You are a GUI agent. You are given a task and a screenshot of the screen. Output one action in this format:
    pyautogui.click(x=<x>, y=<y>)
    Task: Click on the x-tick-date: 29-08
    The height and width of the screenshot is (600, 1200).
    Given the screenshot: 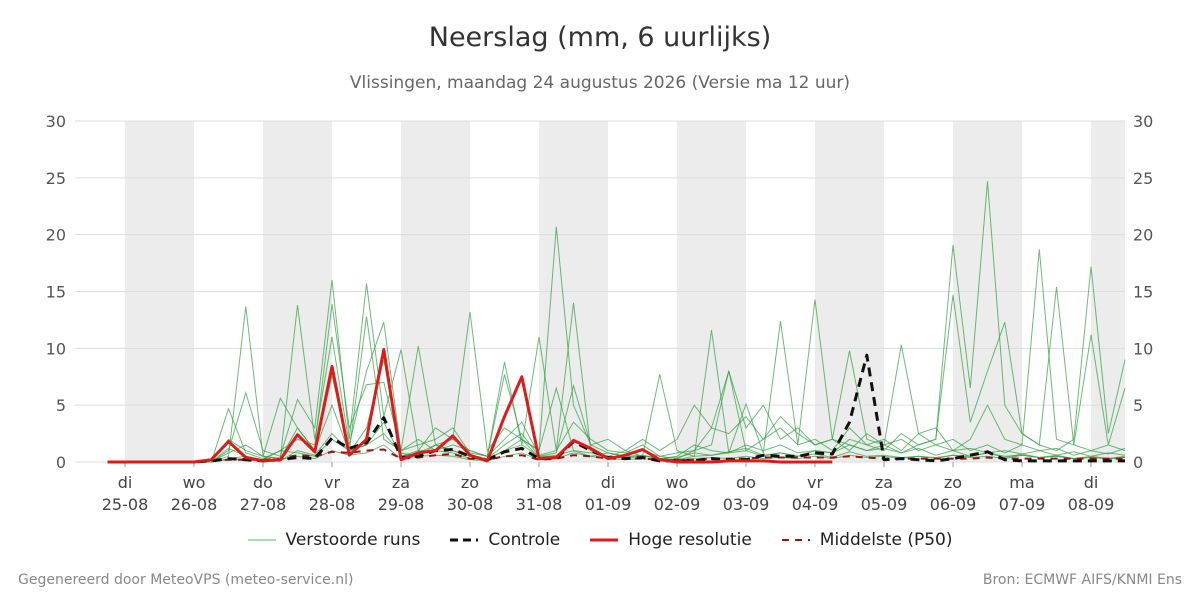 What is the action you would take?
    pyautogui.click(x=401, y=504)
    